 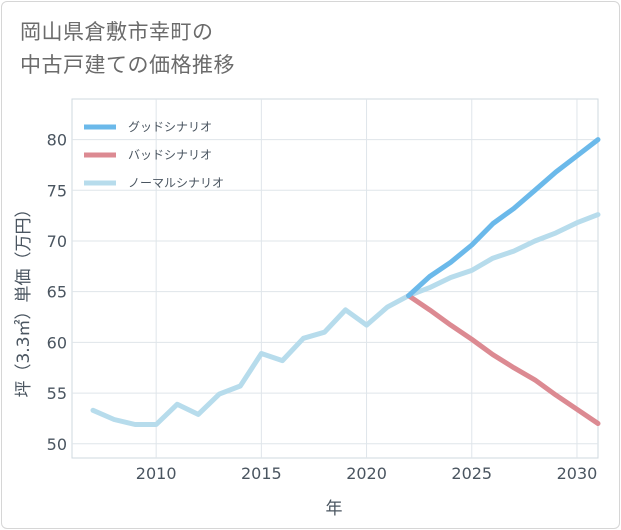 I want to click on y-tick-label: 55, so click(x=57, y=393).